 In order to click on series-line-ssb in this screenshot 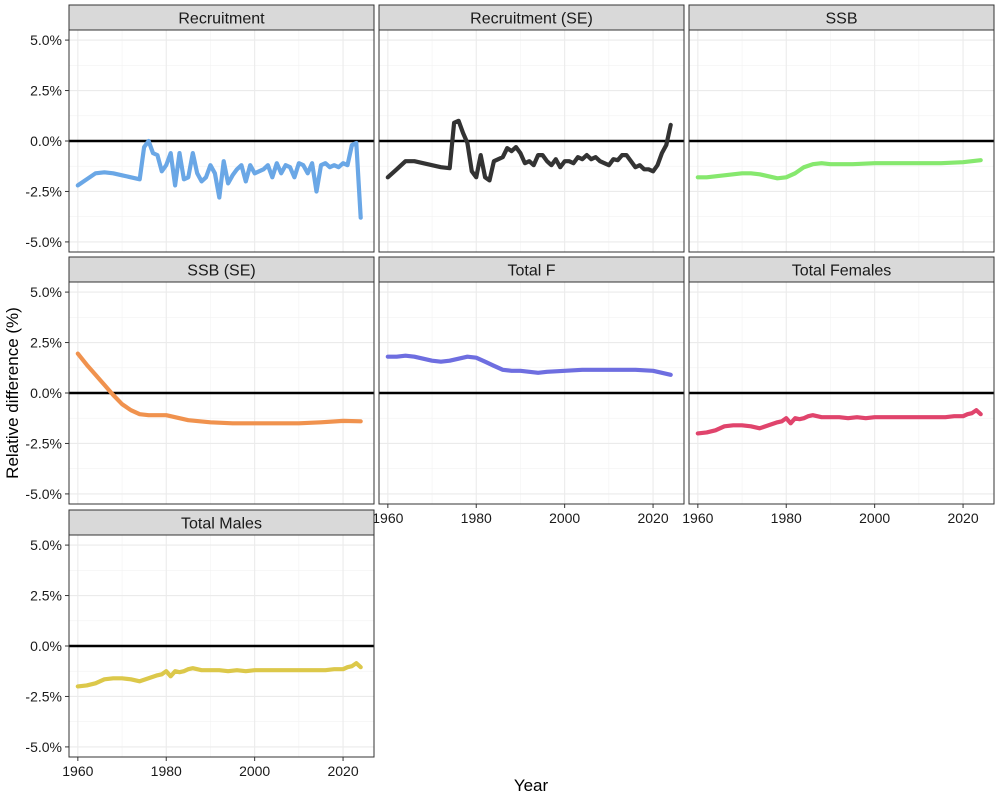, I will do `click(839, 169)`.